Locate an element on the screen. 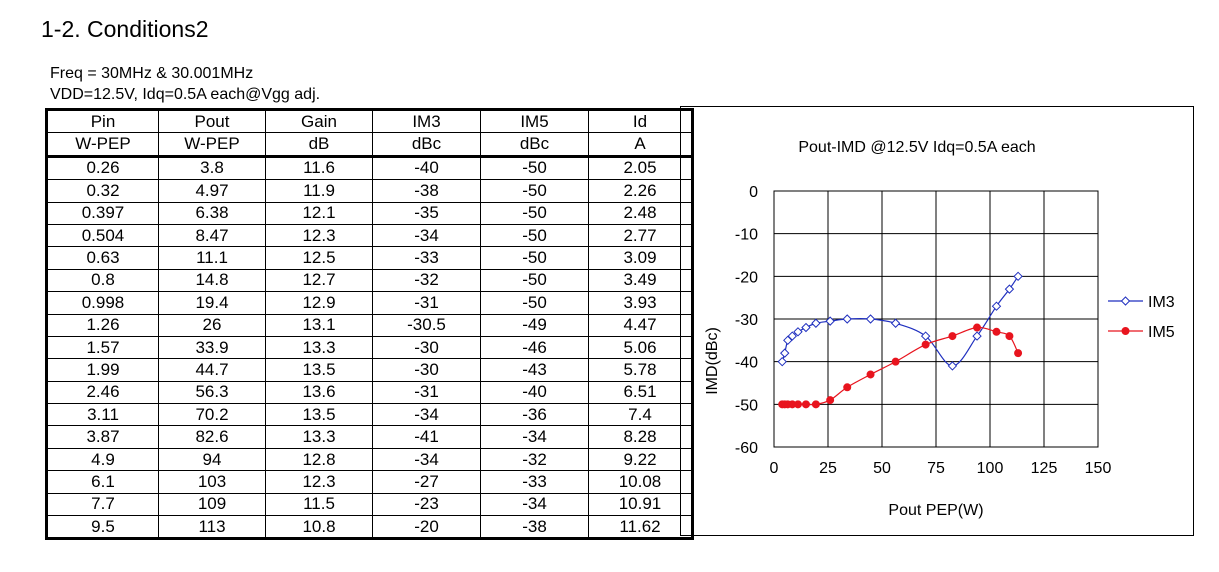  table-cell: 3.49 is located at coordinates (640, 280).